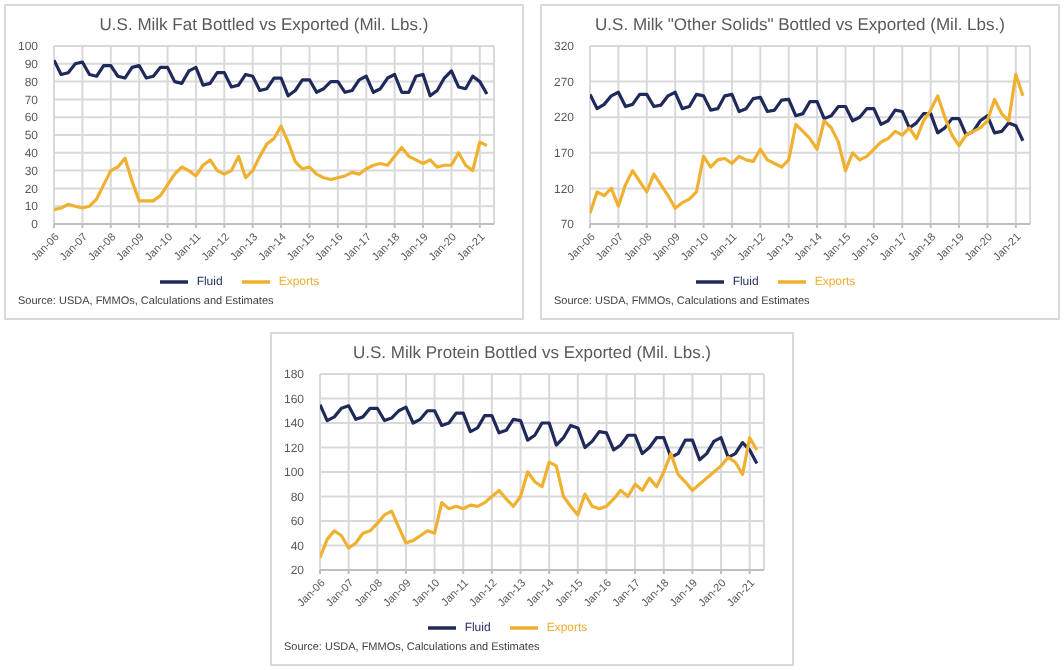 Image resolution: width=1064 pixels, height=670 pixels. I want to click on chart-title: U.S. Milk "Other Solids" Bottled vs Exported (Mil. Lbs.), so click(800, 26).